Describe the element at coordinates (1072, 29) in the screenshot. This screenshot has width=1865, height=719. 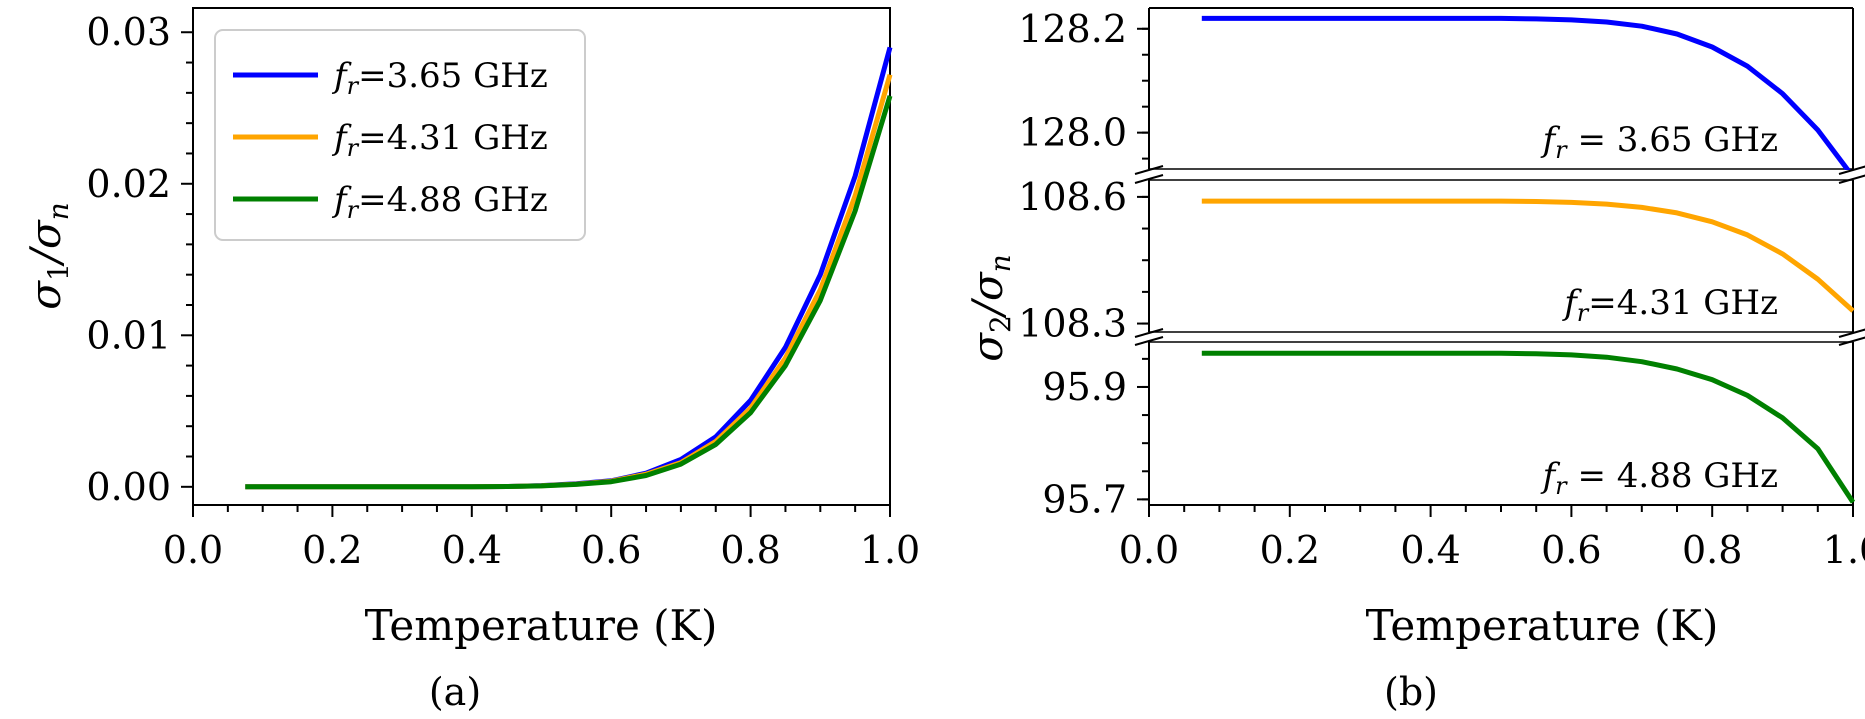
I see `y-tick-label: 128.2` at that location.